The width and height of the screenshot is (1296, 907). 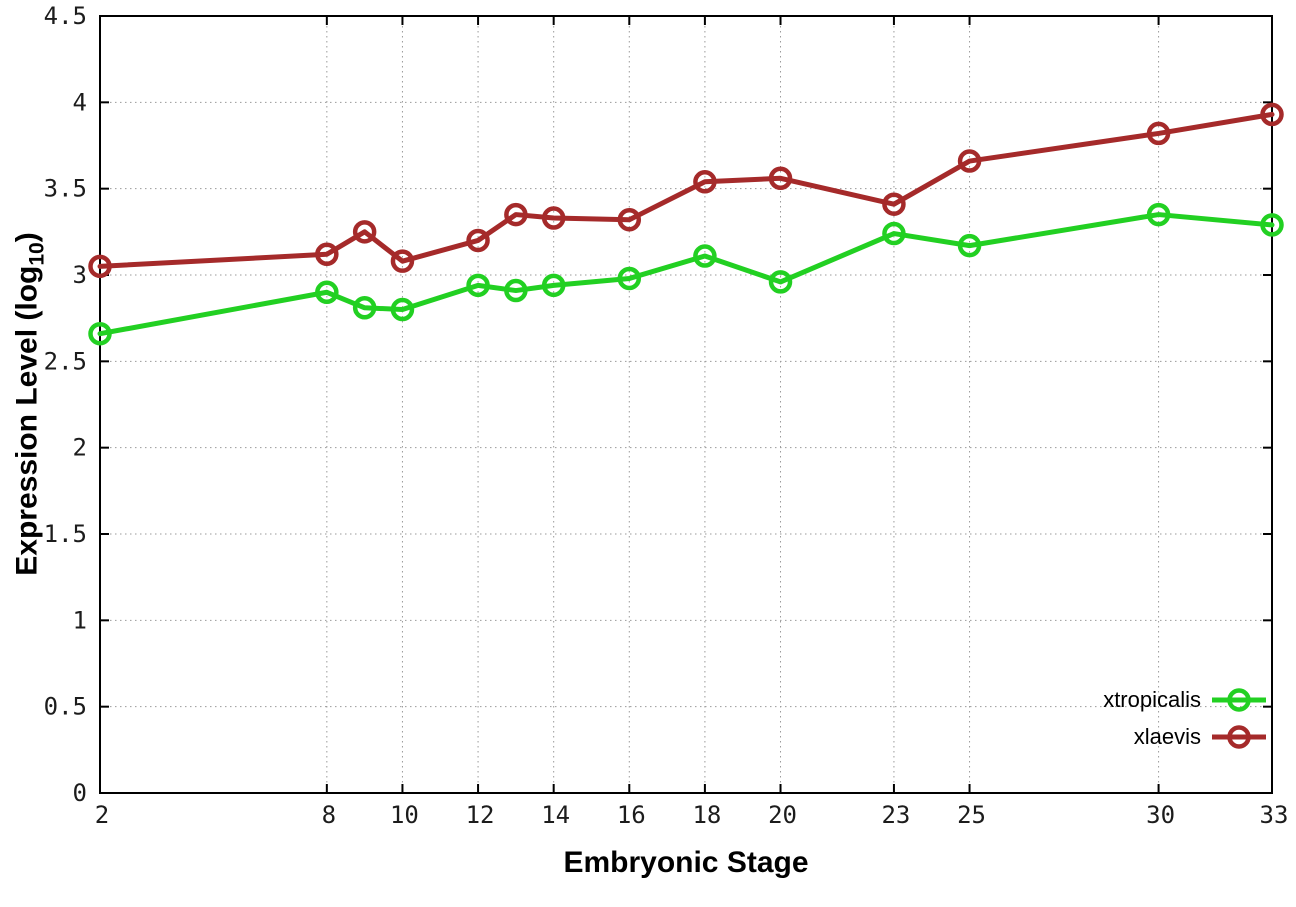 What do you see at coordinates (1274, 815) in the screenshot?
I see `x-tick-label: 33` at bounding box center [1274, 815].